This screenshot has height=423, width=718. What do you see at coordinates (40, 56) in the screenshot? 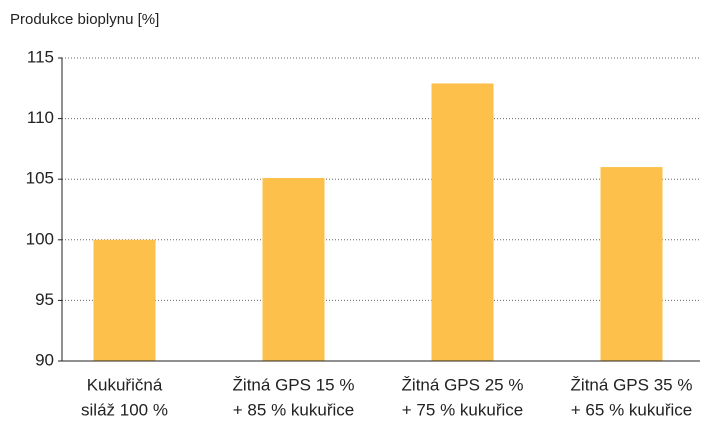
I see `y-tick-label: 115` at bounding box center [40, 56].